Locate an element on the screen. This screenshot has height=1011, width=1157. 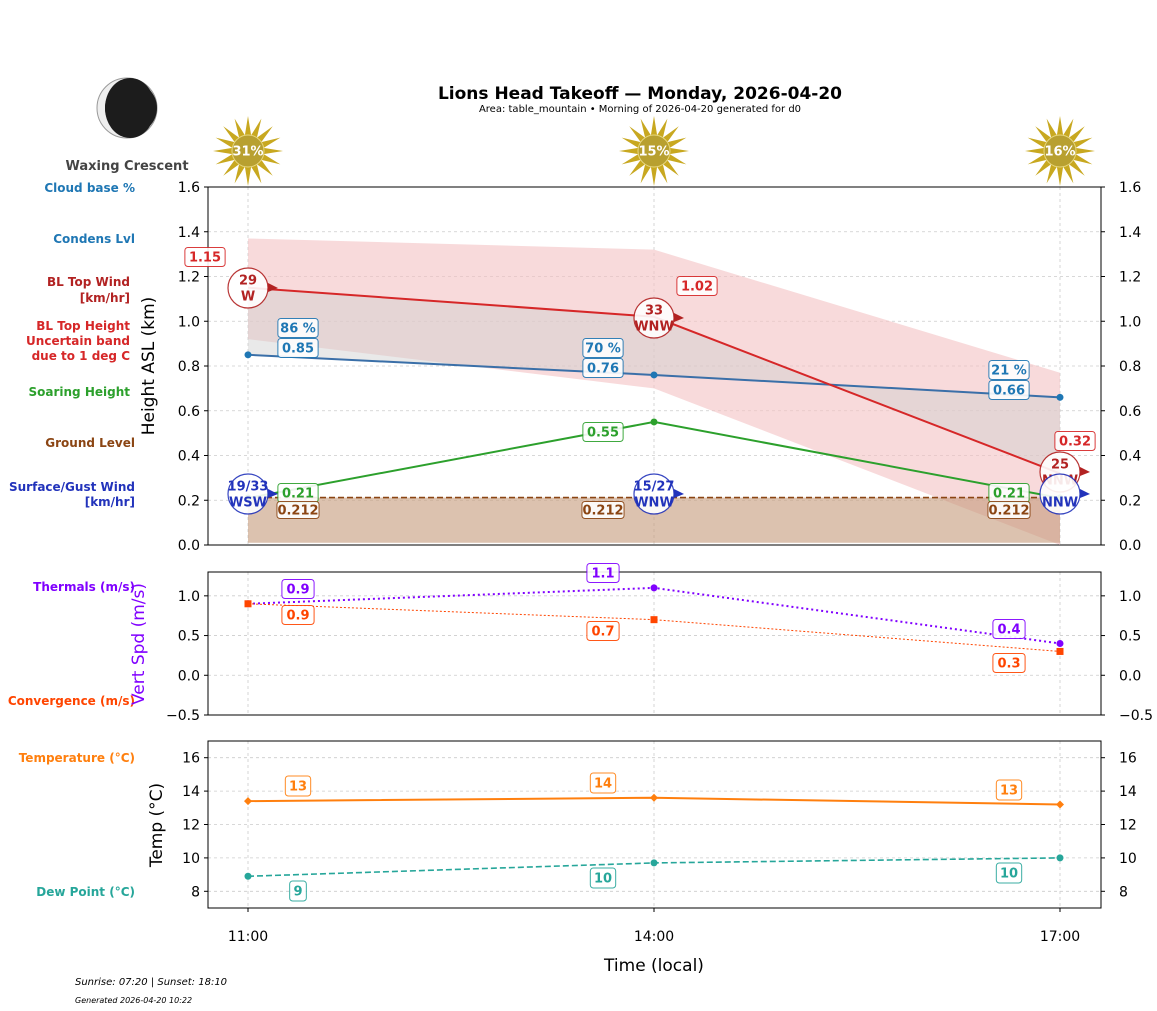
bl-wind-speed: 25 is located at coordinates (1060, 465).